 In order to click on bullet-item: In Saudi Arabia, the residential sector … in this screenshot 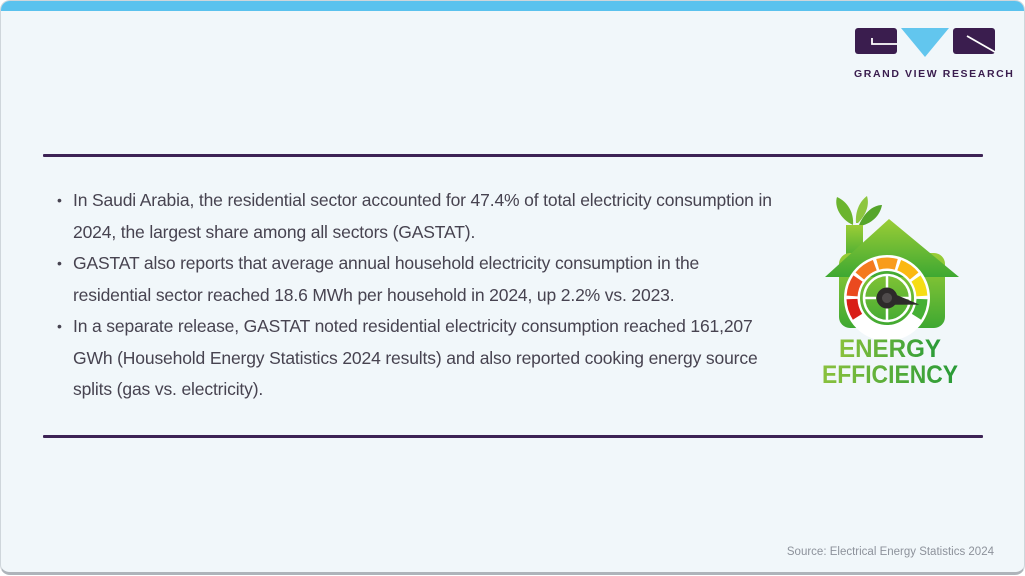, I will do `click(417, 216)`.